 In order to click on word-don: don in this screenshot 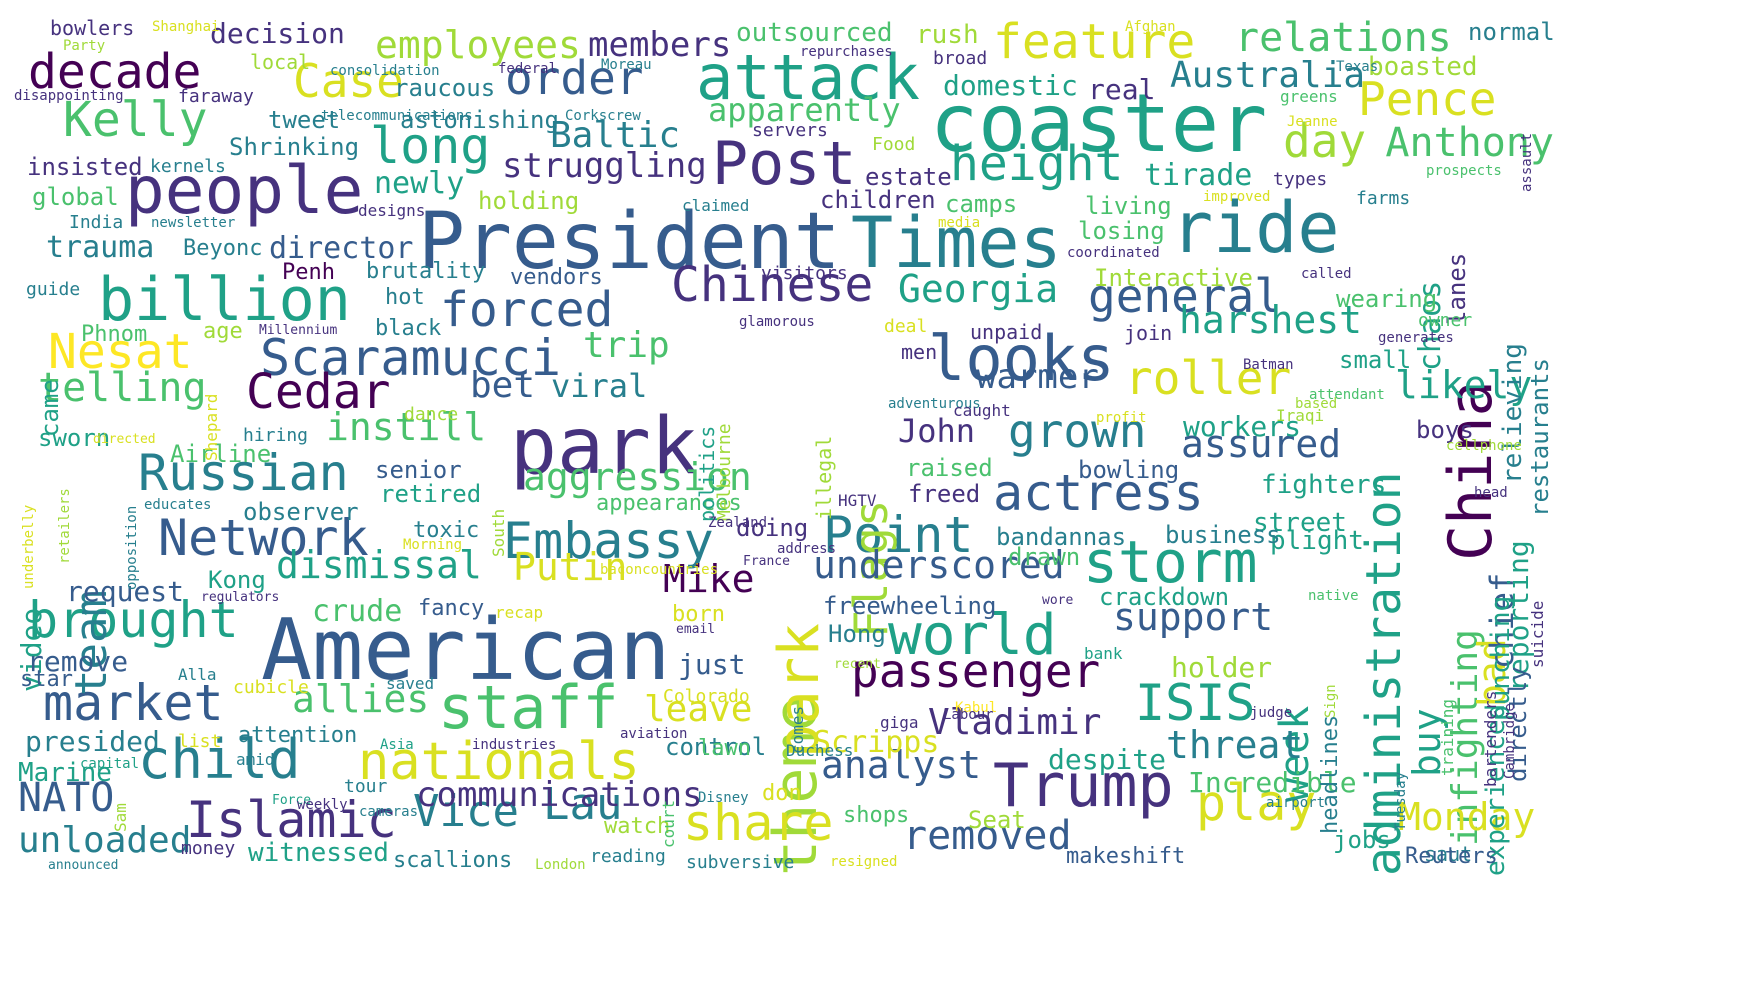, I will do `click(782, 793)`.